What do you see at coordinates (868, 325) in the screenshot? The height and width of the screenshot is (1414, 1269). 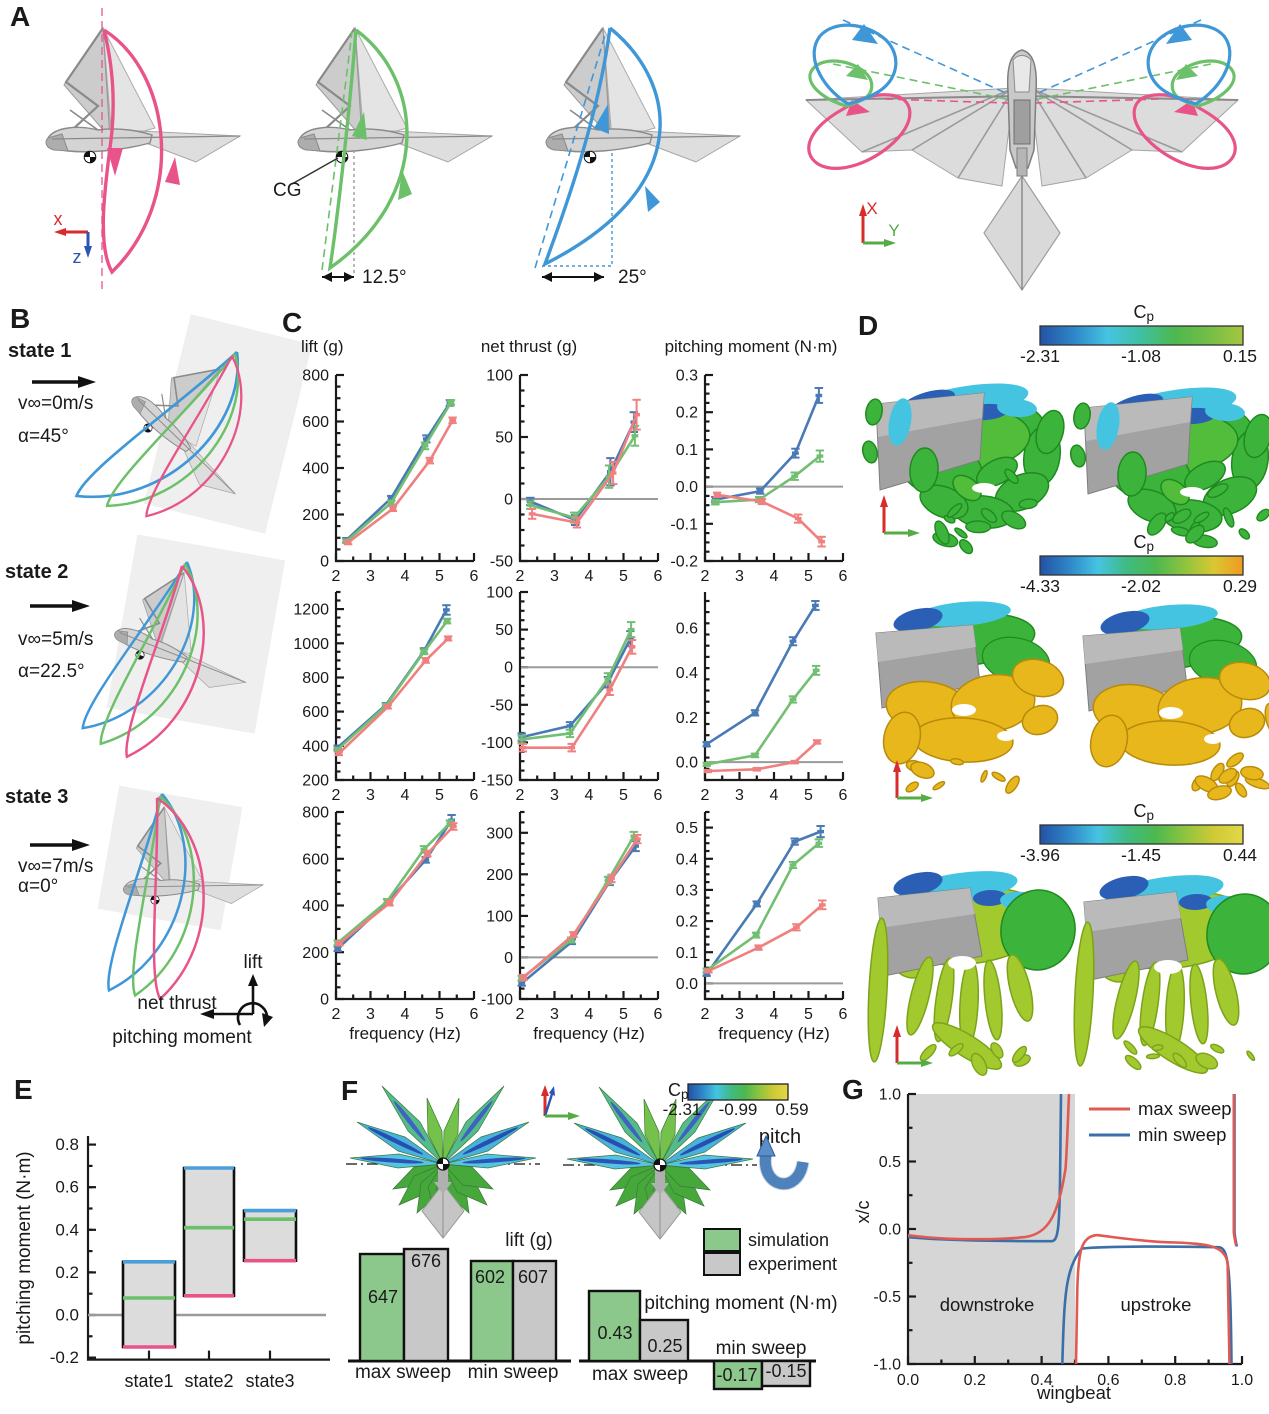 I see `svg-text: D` at bounding box center [868, 325].